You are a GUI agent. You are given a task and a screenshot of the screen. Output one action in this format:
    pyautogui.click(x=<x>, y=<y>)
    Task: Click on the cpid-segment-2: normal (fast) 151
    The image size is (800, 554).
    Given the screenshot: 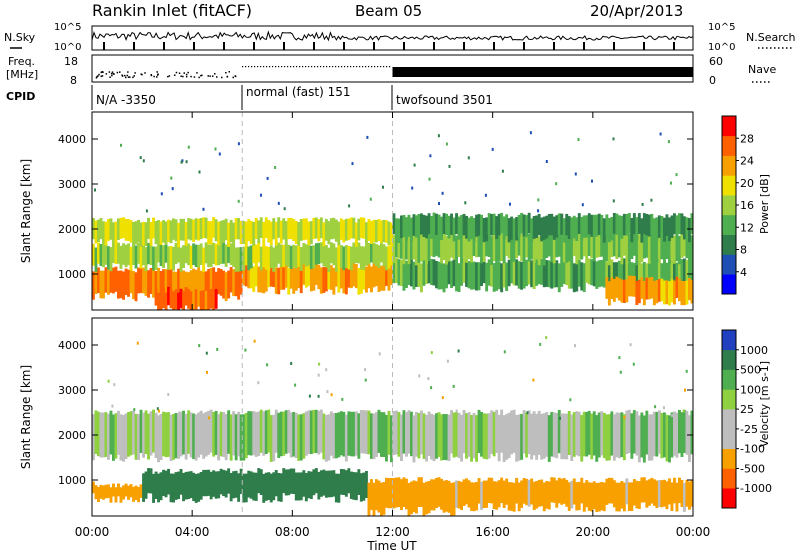 What is the action you would take?
    pyautogui.click(x=298, y=92)
    